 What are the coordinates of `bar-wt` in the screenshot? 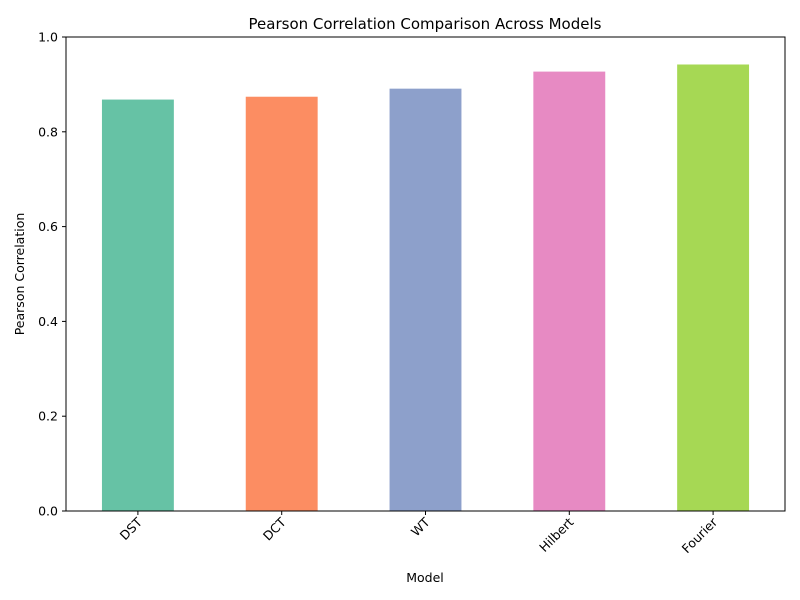 It's located at (425, 299).